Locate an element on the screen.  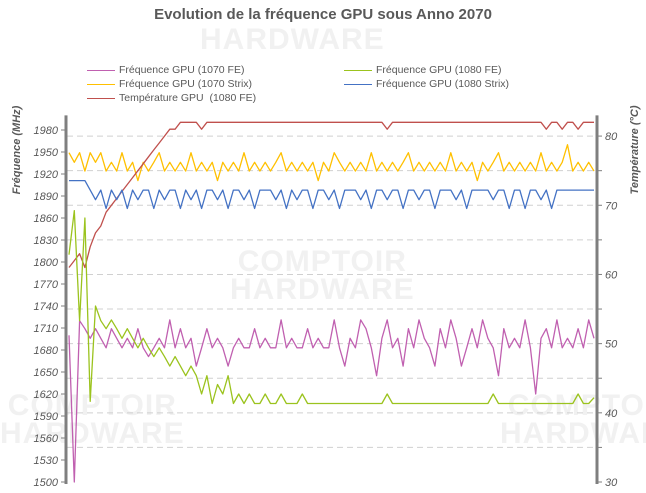
legend-label: Fréquence GPU (1070 FE) is located at coordinates (182, 70).